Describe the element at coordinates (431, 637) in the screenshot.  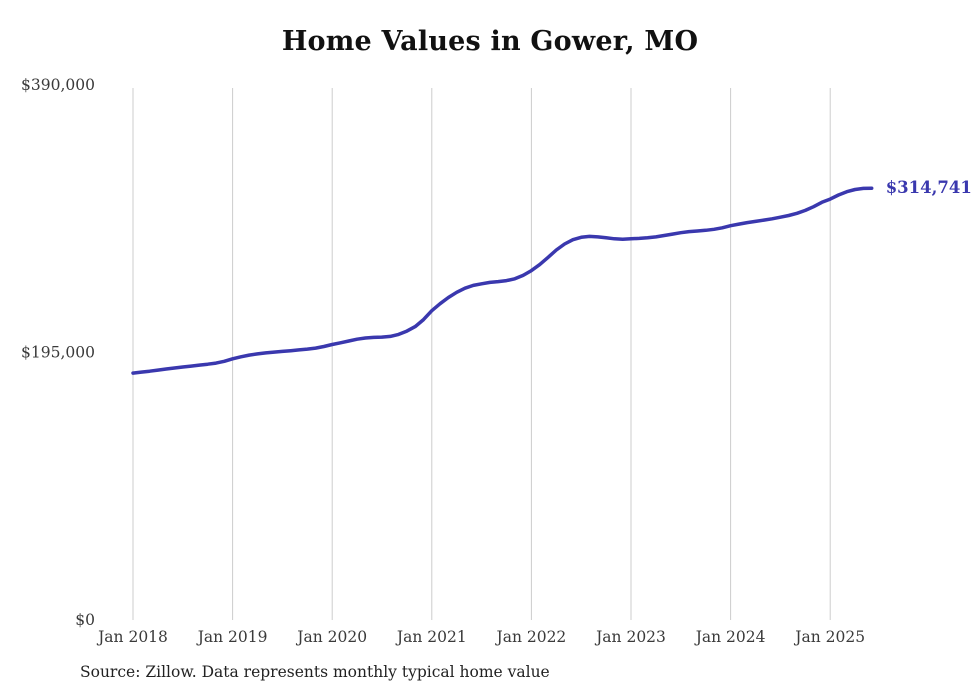
I see `x-tick-label: Jan 2021` at that location.